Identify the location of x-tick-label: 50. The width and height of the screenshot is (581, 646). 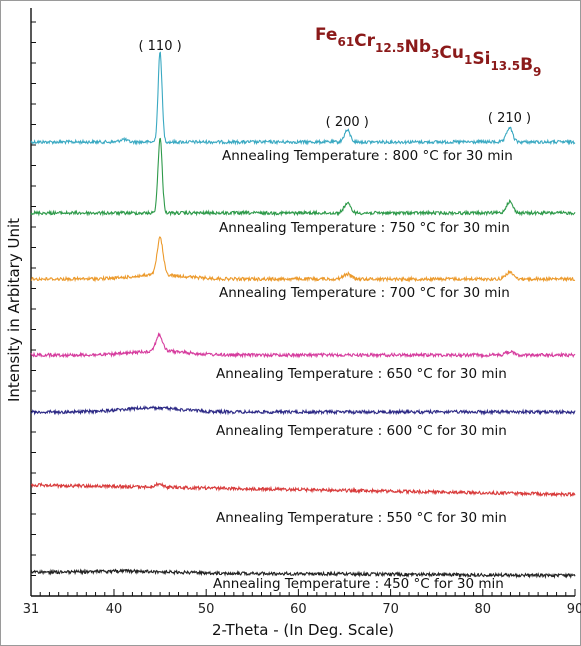
(206, 609).